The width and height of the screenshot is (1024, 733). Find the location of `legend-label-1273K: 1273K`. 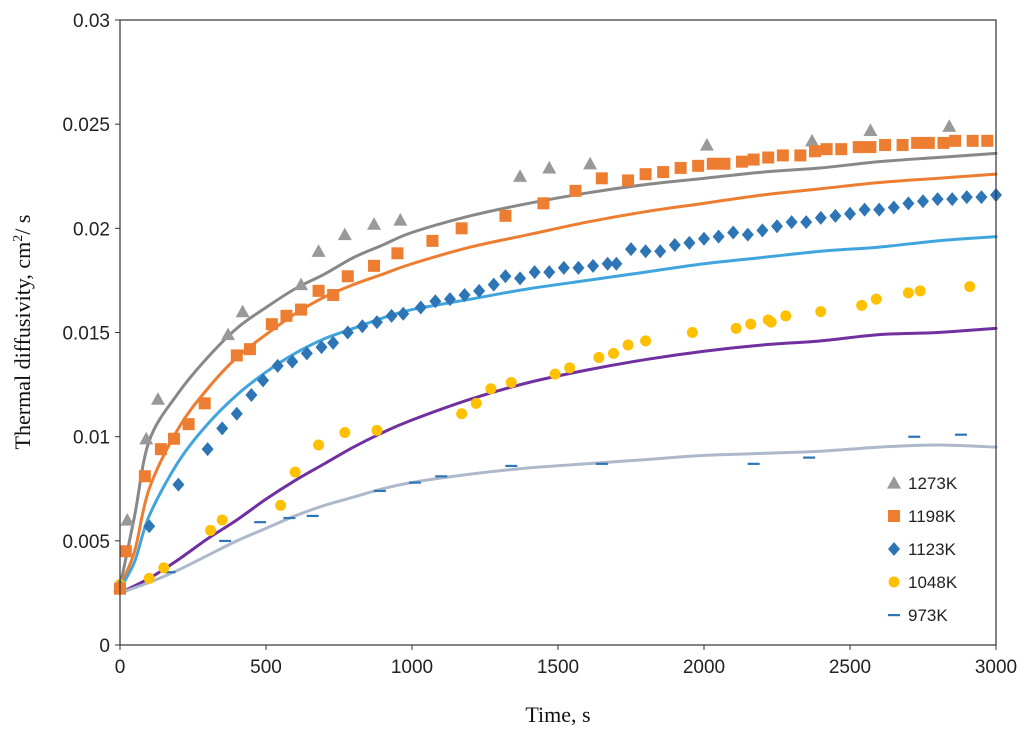

legend-label-1273K: 1273K is located at coordinates (933, 483).